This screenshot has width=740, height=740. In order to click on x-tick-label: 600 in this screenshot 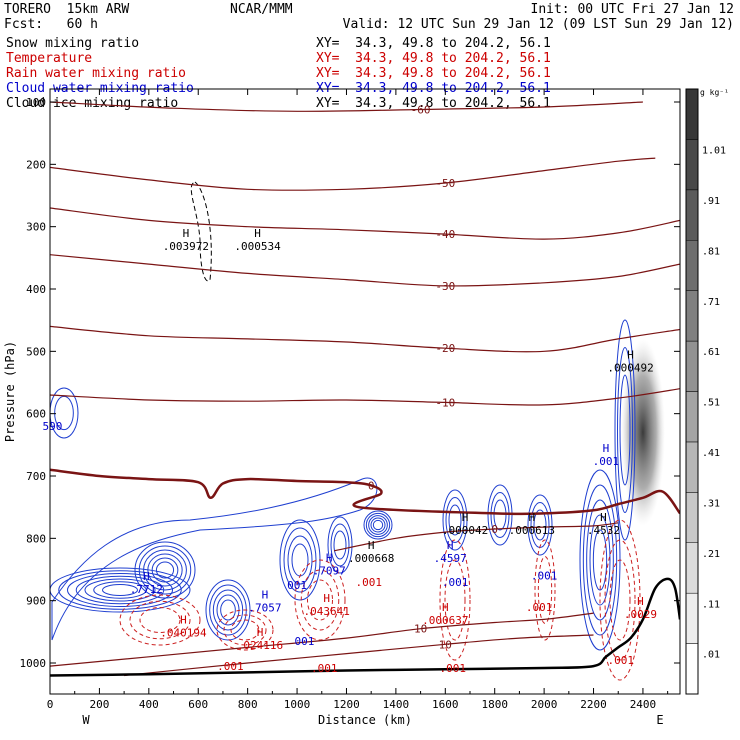, I will do `click(198, 704)`.